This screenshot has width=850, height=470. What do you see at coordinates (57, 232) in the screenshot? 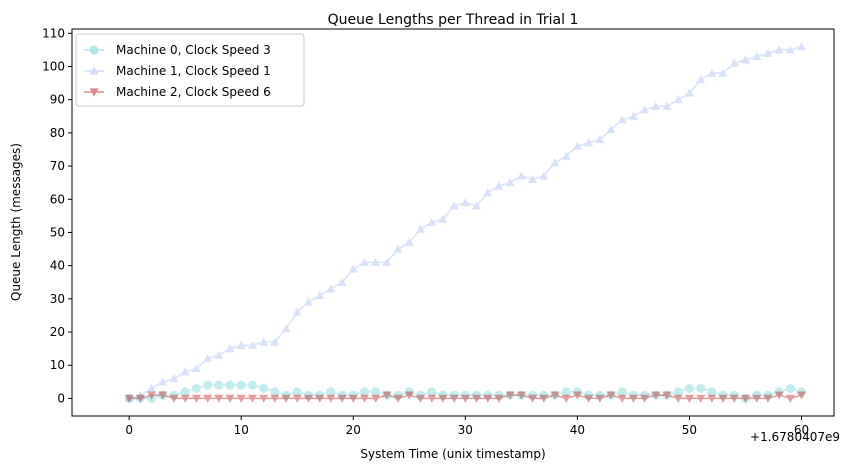
I see `y-tick-label: 50` at bounding box center [57, 232].